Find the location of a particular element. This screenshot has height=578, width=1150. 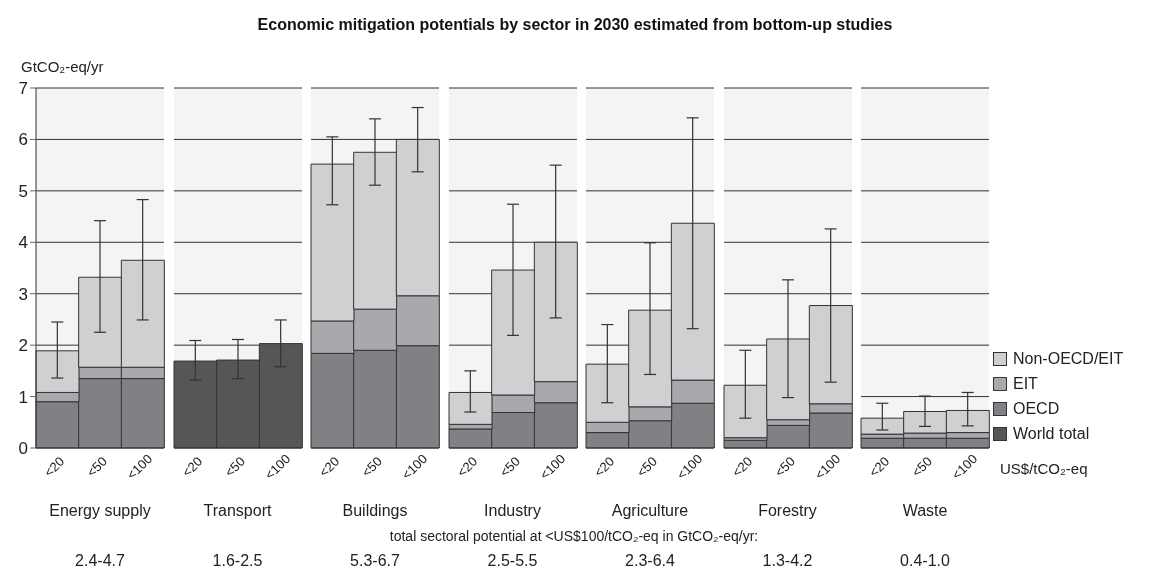

text: total sectoral potential at <US$100/tCO₂-eq in GtCO₂-eq/yr: is located at coordinates (574, 536).